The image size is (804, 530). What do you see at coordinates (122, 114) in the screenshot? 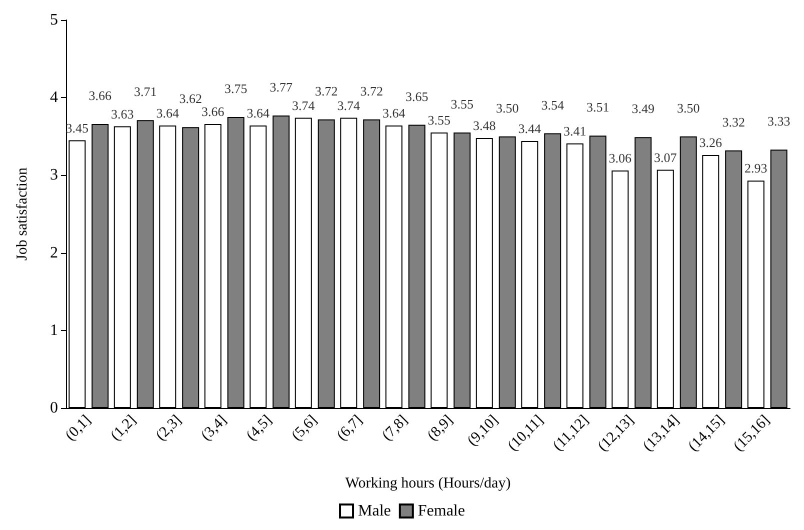
I see `data-label: 3.63` at bounding box center [122, 114].